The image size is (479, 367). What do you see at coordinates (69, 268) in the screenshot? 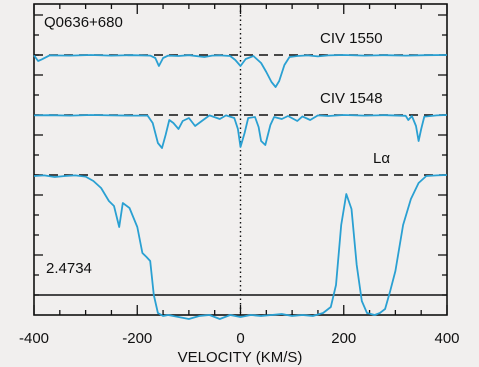
I see `redshift-label: 2.4734` at bounding box center [69, 268].